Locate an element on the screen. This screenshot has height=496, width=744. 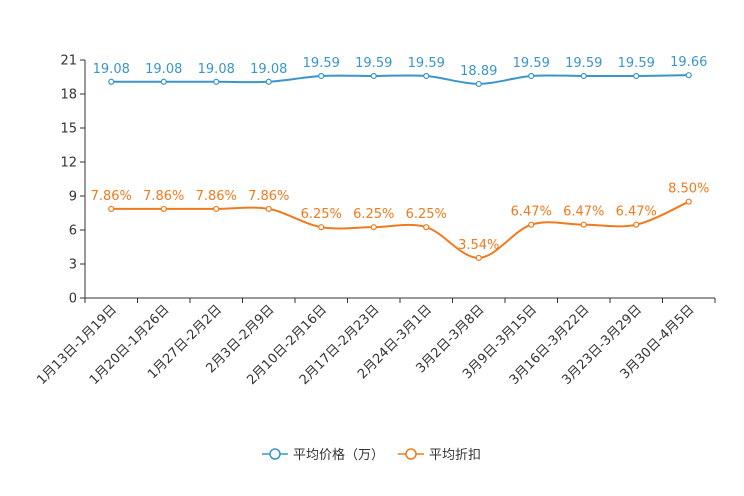
y-tick-label: 12 is located at coordinates (68, 163).